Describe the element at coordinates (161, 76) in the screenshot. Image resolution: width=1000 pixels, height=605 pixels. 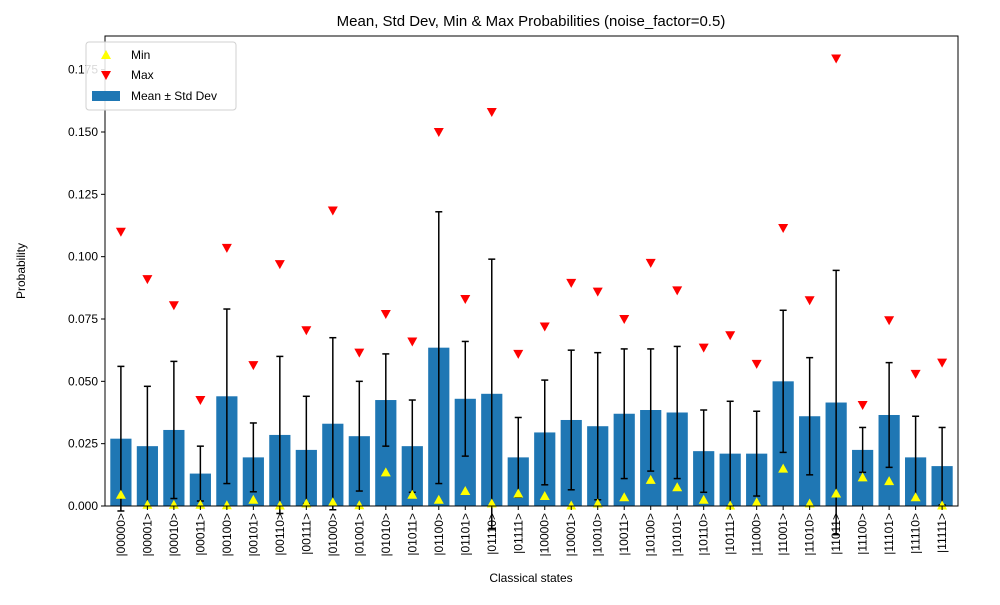
I see `legend-box` at that location.